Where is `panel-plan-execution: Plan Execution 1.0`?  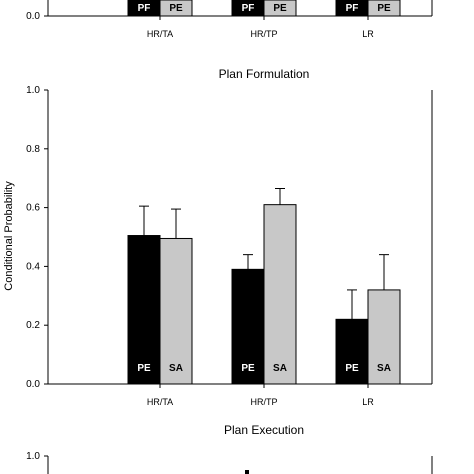
panel-plan-execution: Plan Execution 1.0 is located at coordinates (229, 448).